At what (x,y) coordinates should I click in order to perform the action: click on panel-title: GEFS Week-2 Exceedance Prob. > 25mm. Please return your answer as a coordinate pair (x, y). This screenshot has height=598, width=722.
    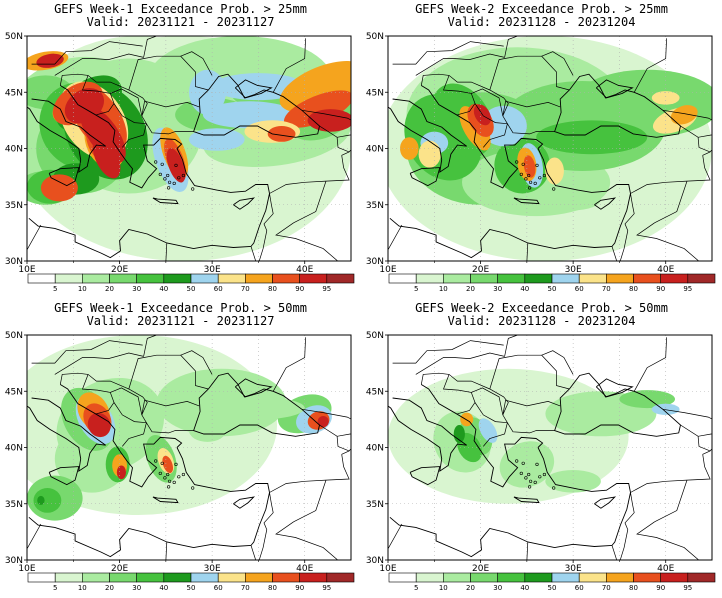
    Looking at the image, I should click on (541, 9).